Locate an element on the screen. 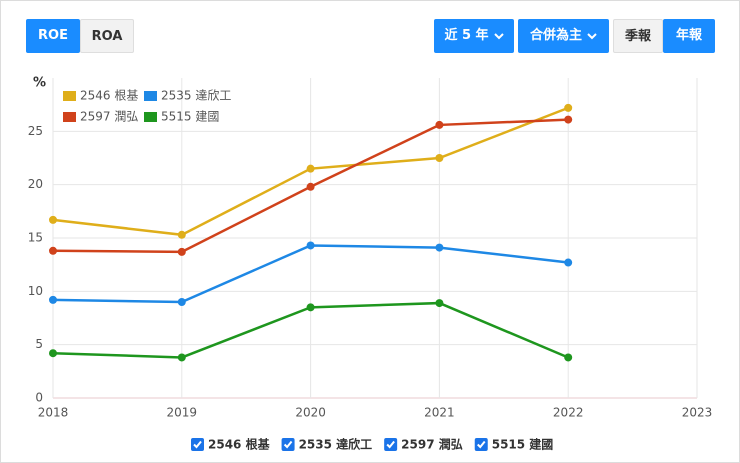 This screenshot has height=463, width=740. legend-item: 2546 根基 is located at coordinates (100, 96).